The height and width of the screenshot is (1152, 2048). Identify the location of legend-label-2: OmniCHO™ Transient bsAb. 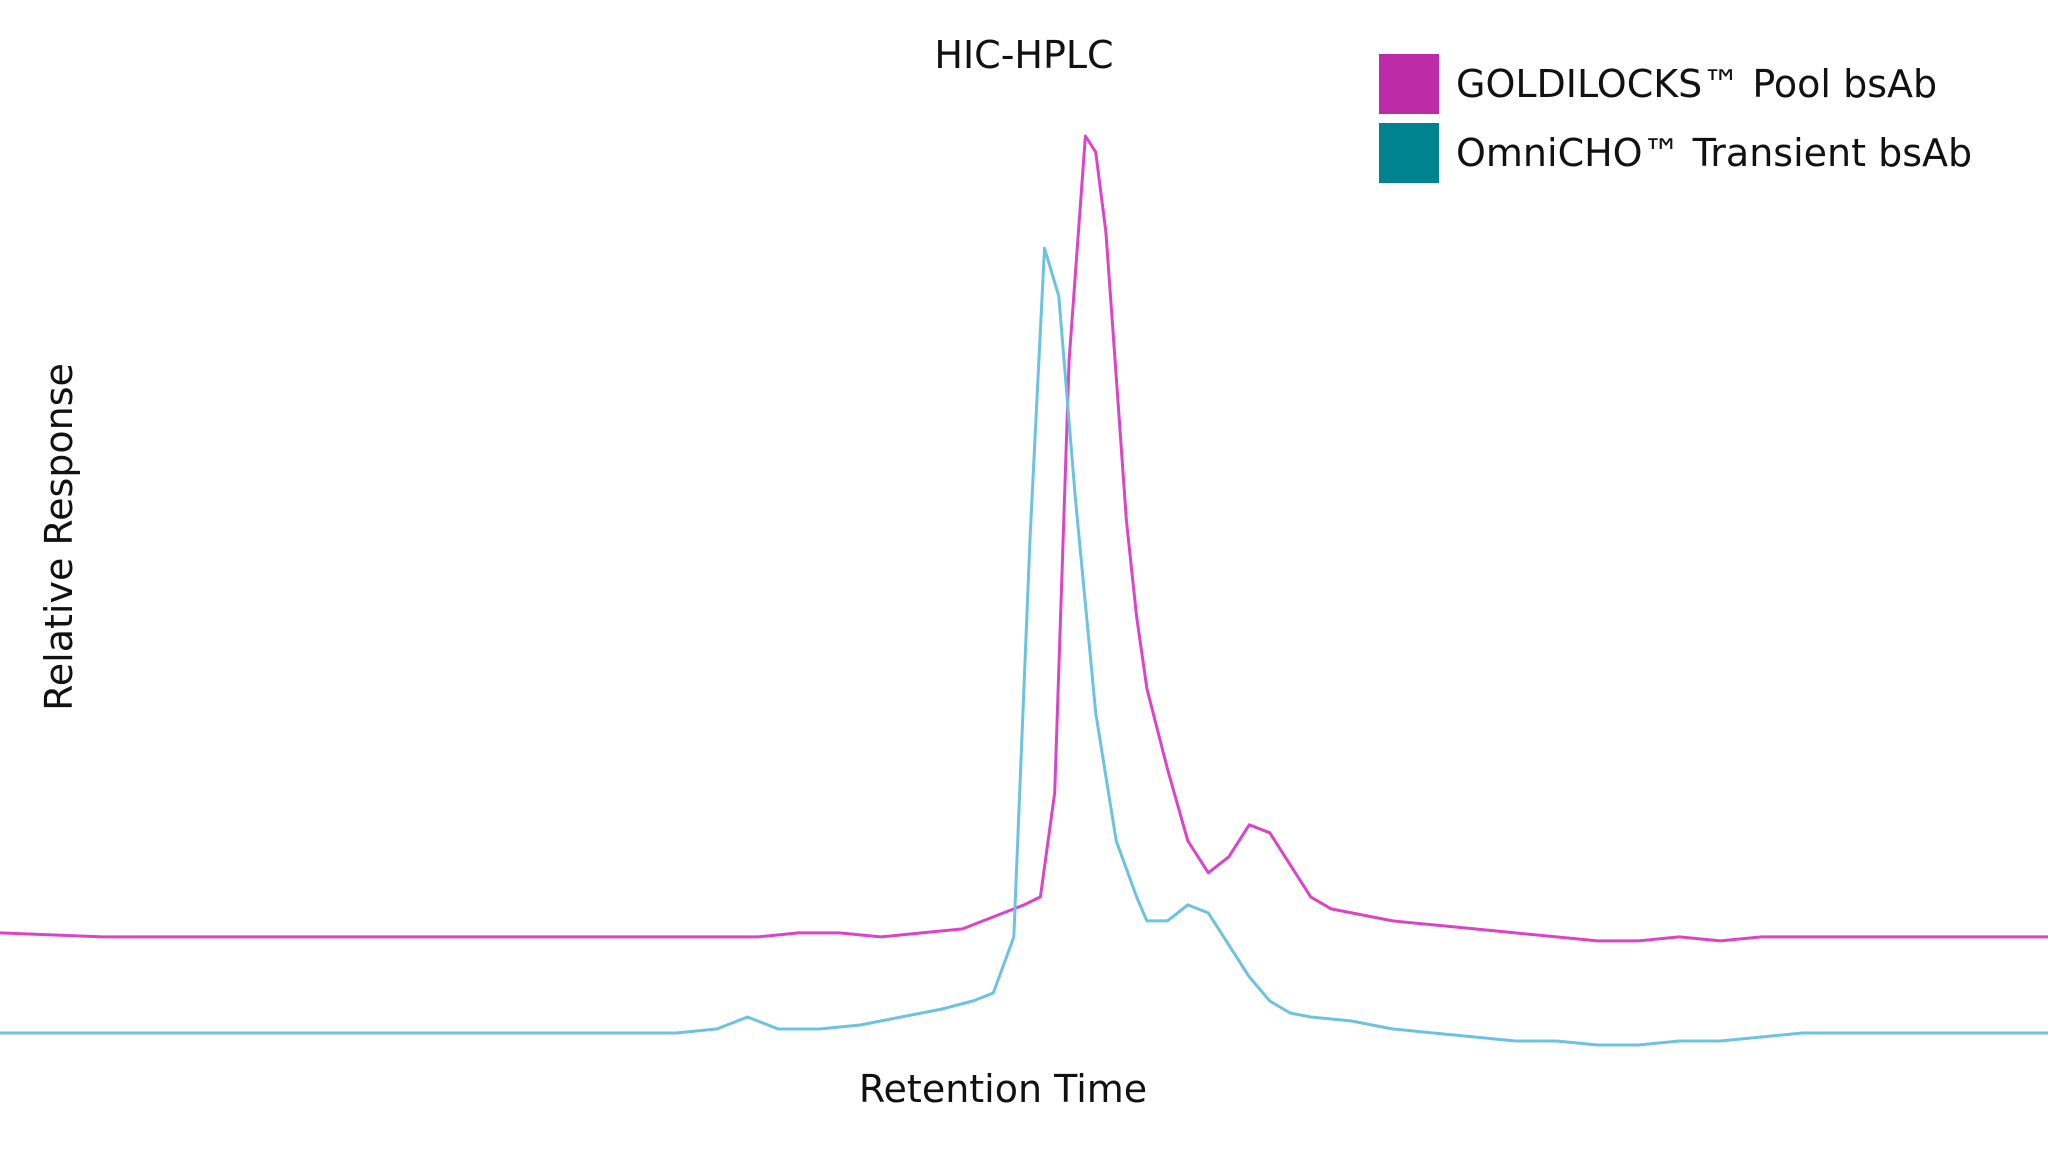
(1714, 153).